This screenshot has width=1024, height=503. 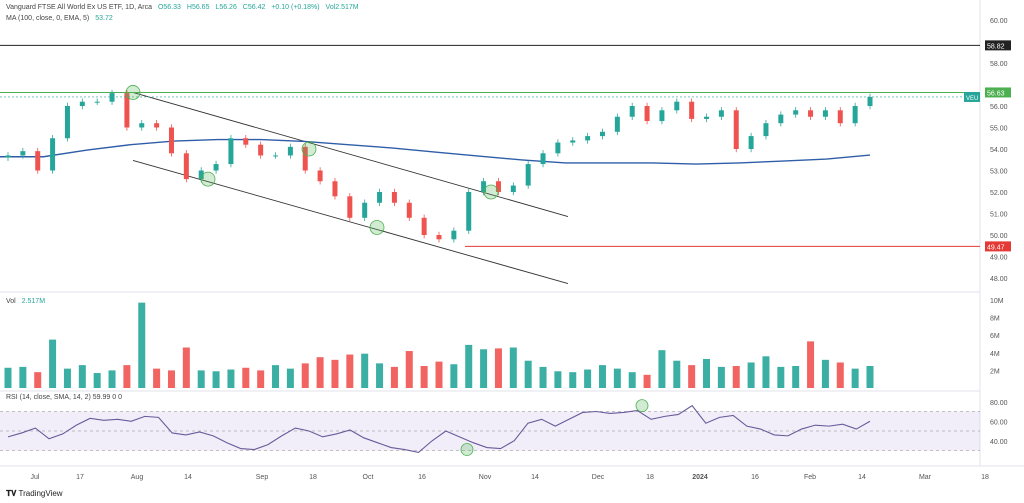 What do you see at coordinates (422, 477) in the screenshot?
I see `time-tick-label: 16` at bounding box center [422, 477].